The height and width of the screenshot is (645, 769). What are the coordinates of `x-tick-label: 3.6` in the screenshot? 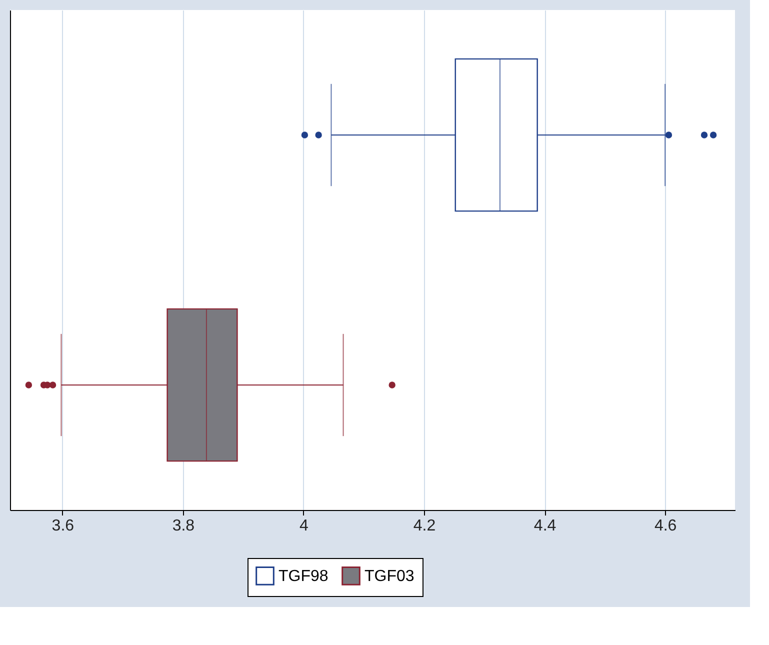 It's located at (63, 526).